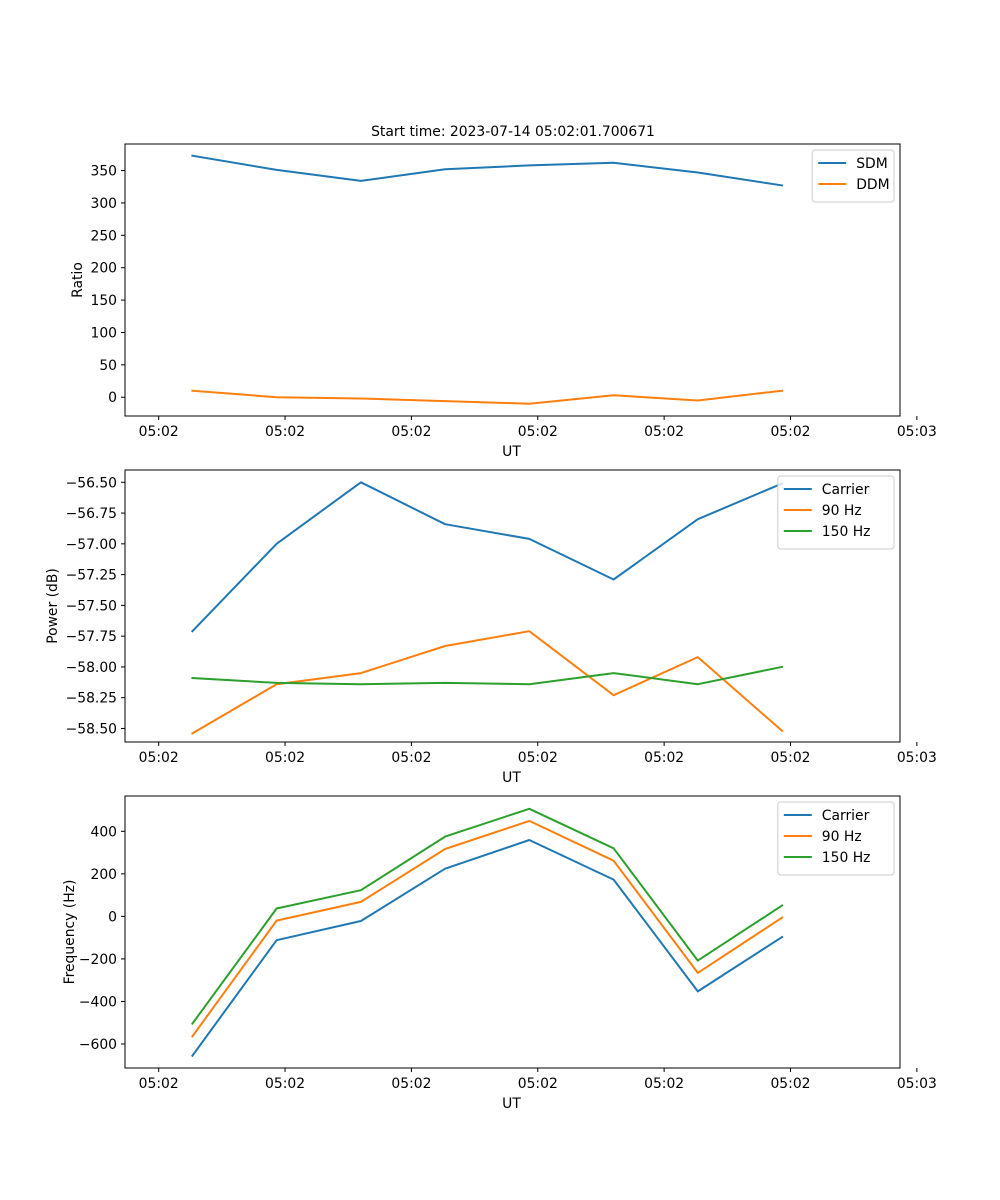 Image resolution: width=1000 pixels, height=1200 pixels. Describe the element at coordinates (846, 816) in the screenshot. I see `frequency-legend-label-carrier: Carrier` at that location.